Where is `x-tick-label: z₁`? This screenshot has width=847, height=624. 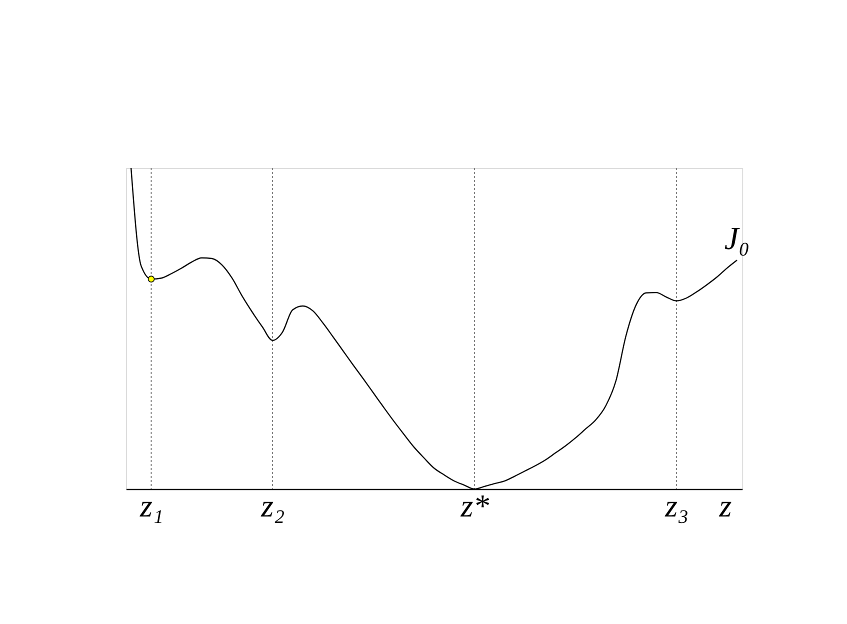
x-tick-label: z₁ is located at coordinates (151, 506).